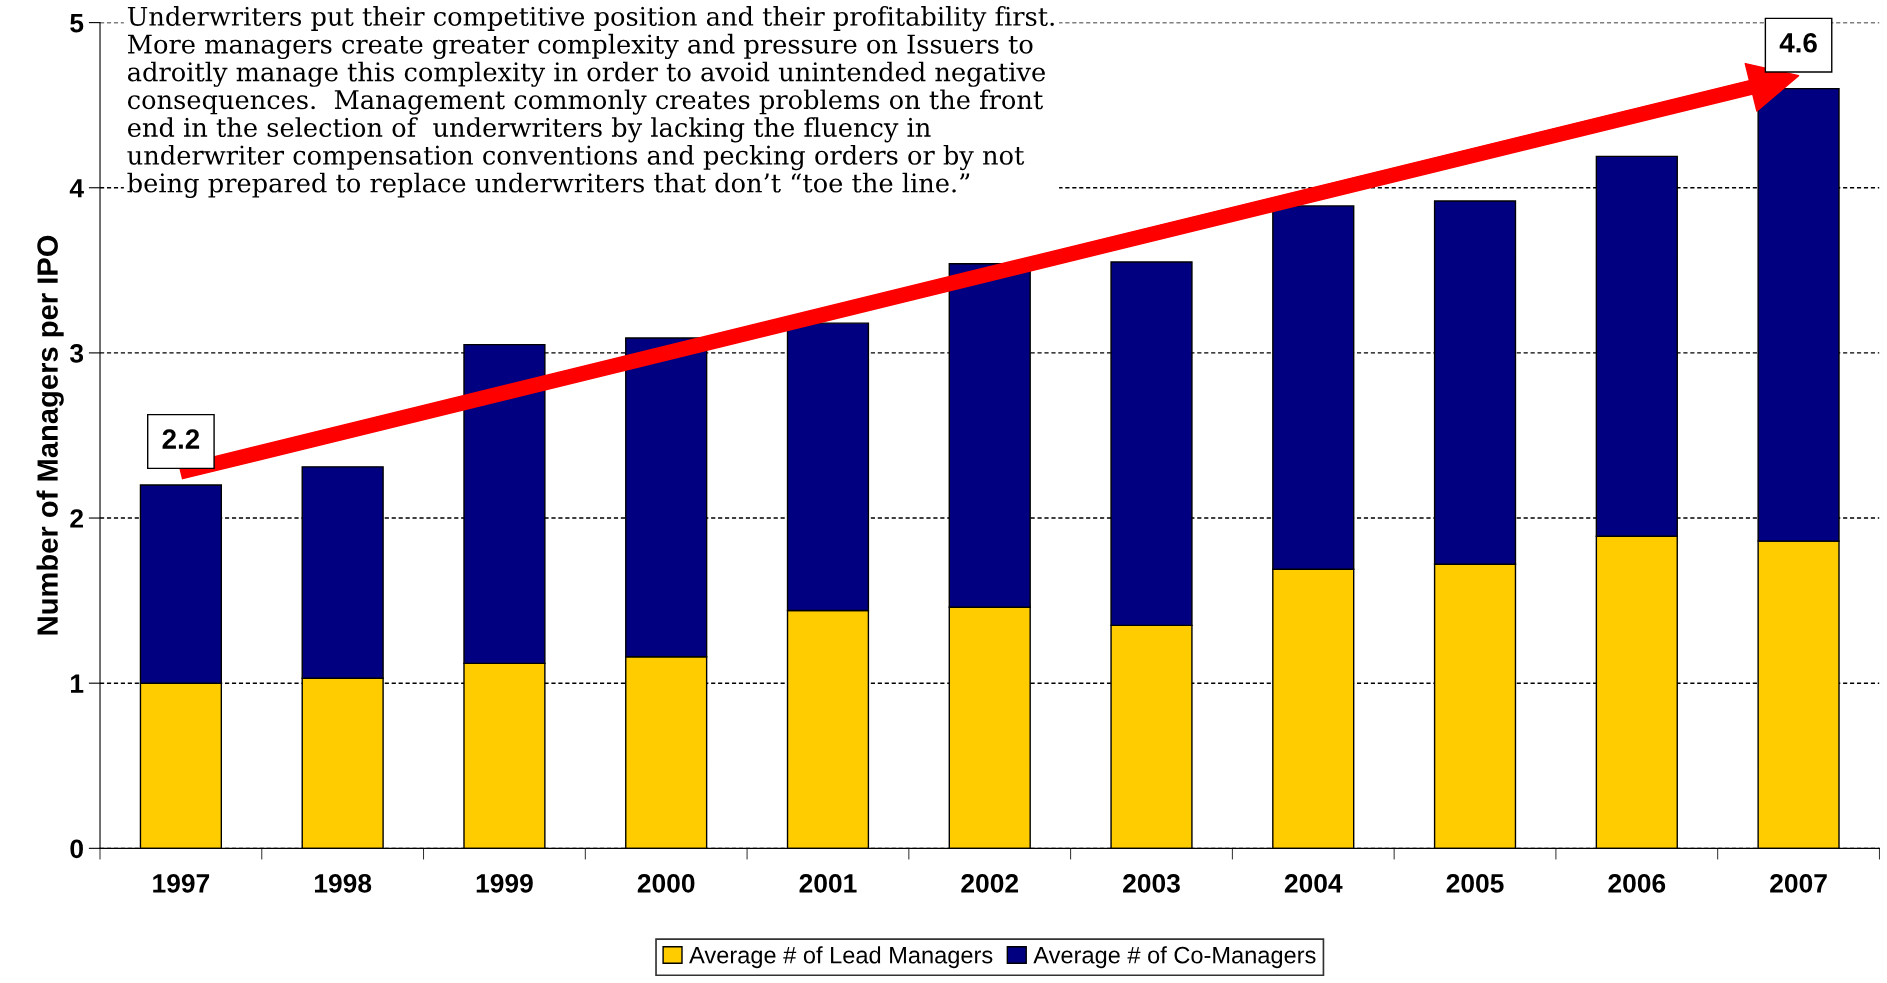  What do you see at coordinates (841, 957) in the screenshot?
I see `legend-label: Average # of Lead Managers` at bounding box center [841, 957].